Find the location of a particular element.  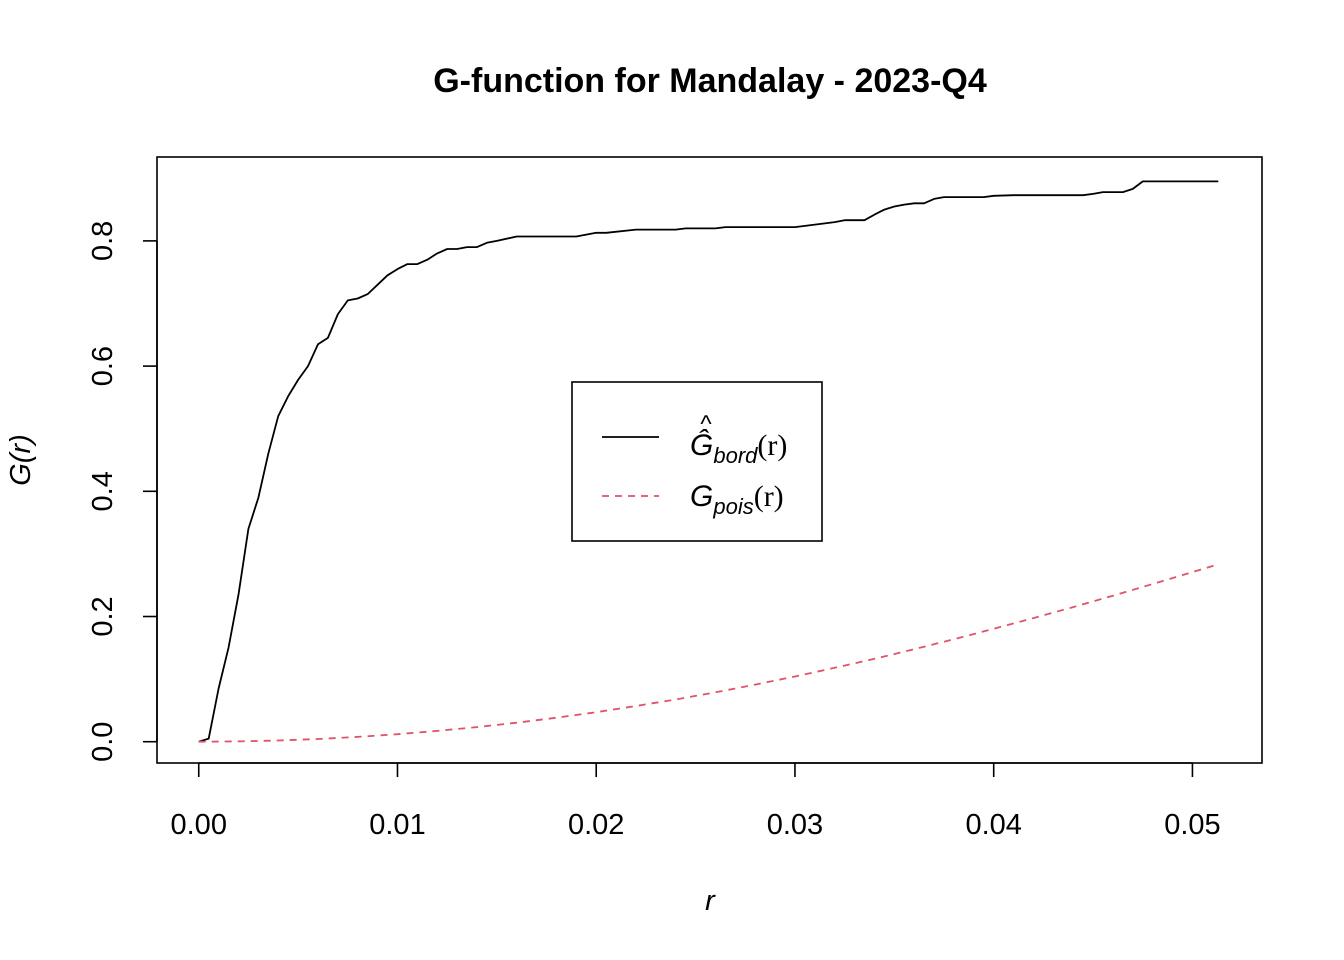

x-tick-label: 0.00 is located at coordinates (199, 825).